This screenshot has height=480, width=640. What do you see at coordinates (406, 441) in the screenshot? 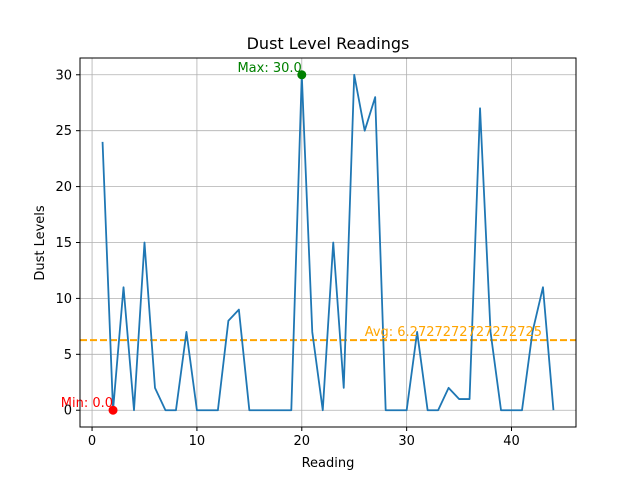
I see `x-tick-label: 30` at bounding box center [406, 441].